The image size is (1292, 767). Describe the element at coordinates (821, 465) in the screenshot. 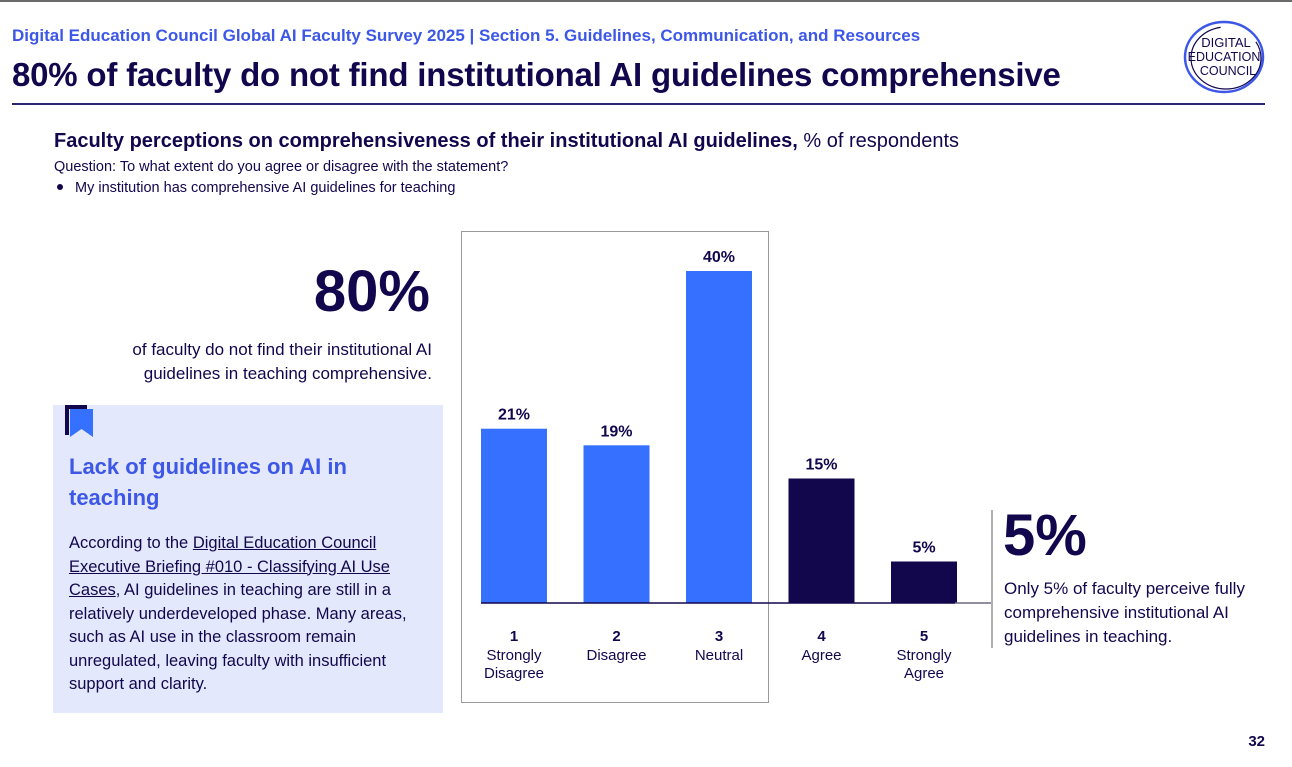

I see `data-label-4: 15%` at that location.